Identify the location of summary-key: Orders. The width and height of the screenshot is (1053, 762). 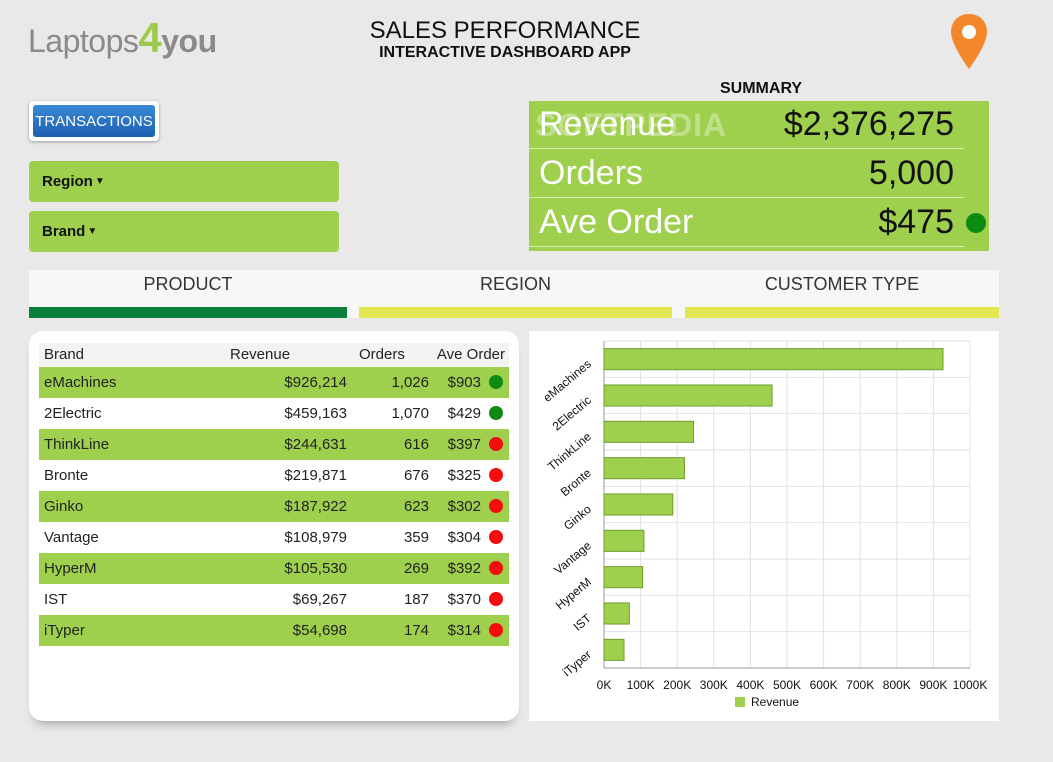
(591, 173).